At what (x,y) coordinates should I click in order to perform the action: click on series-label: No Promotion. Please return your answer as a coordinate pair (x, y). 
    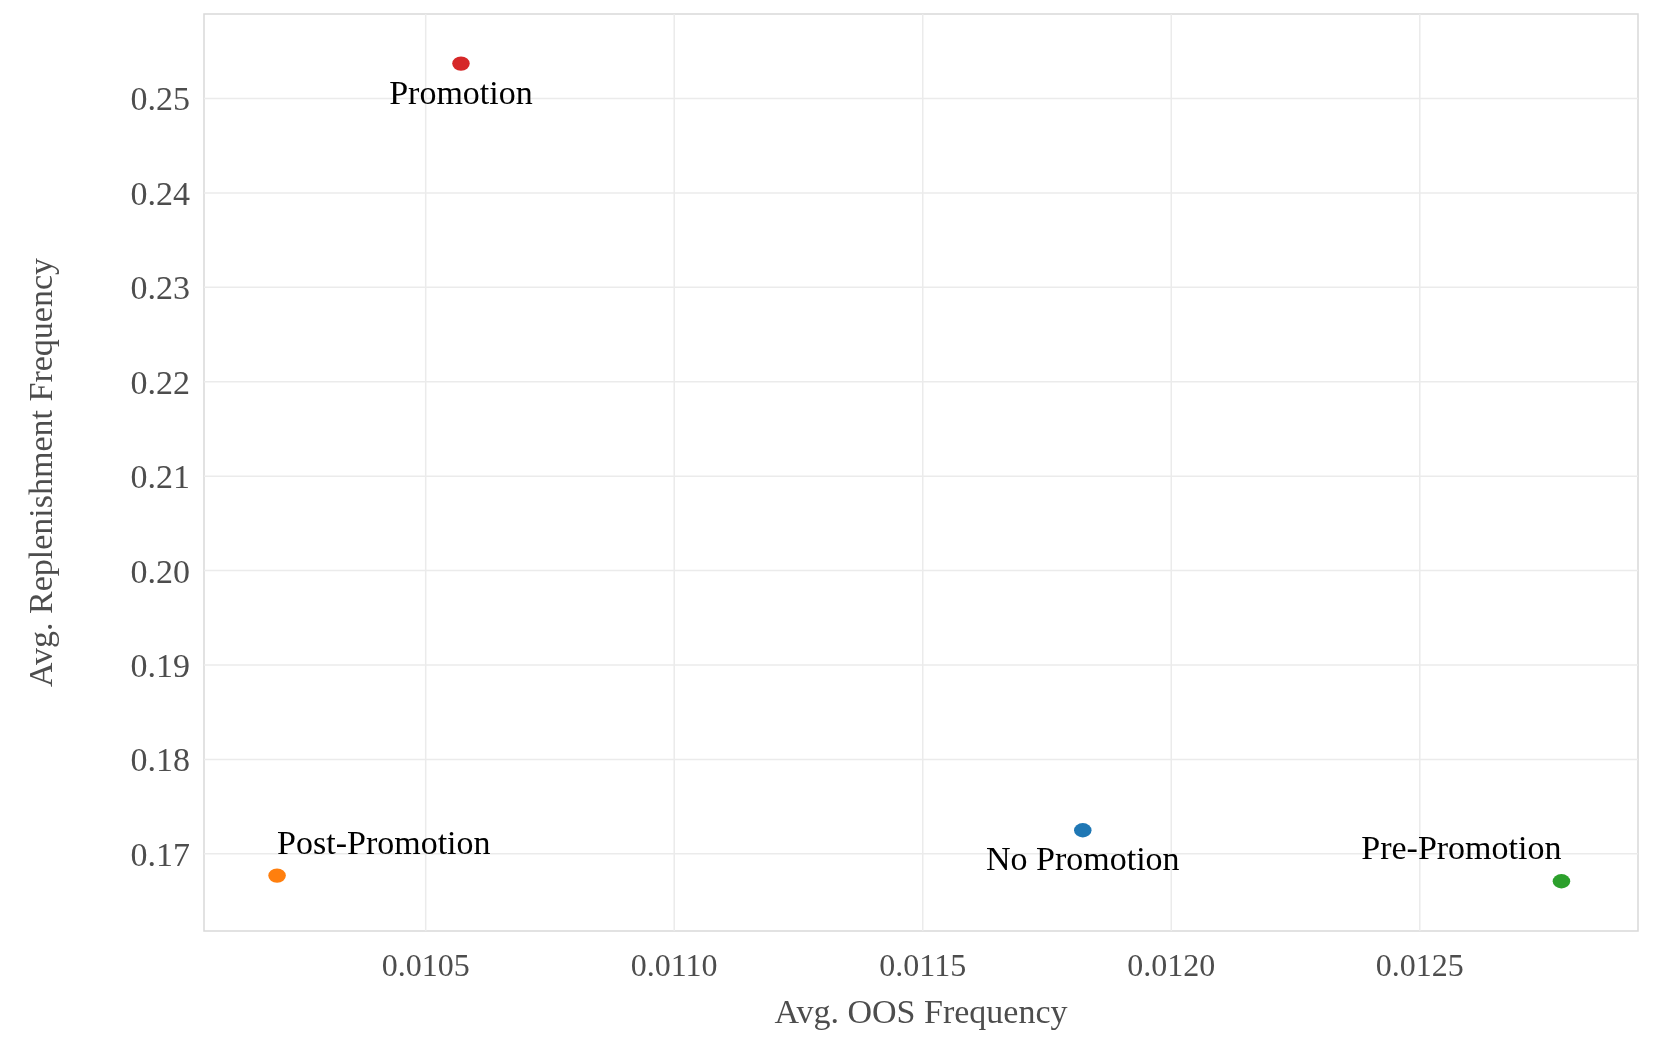
    Looking at the image, I should click on (1082, 859).